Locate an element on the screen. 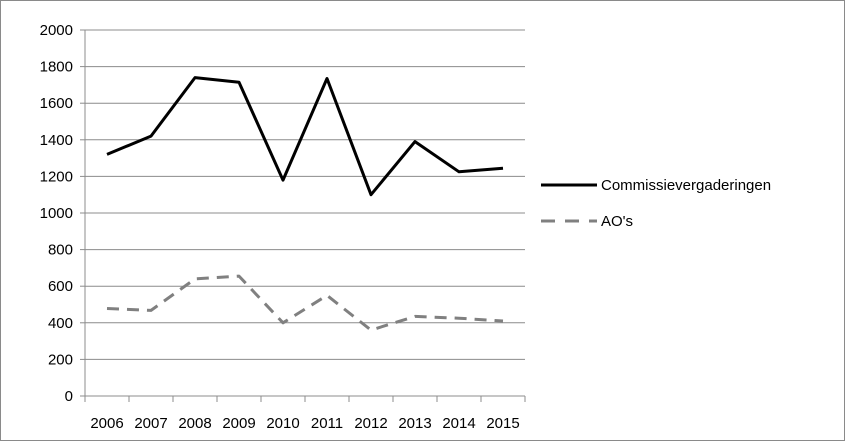 The image size is (845, 442). y-tick-label-800: 800 is located at coordinates (60, 250).